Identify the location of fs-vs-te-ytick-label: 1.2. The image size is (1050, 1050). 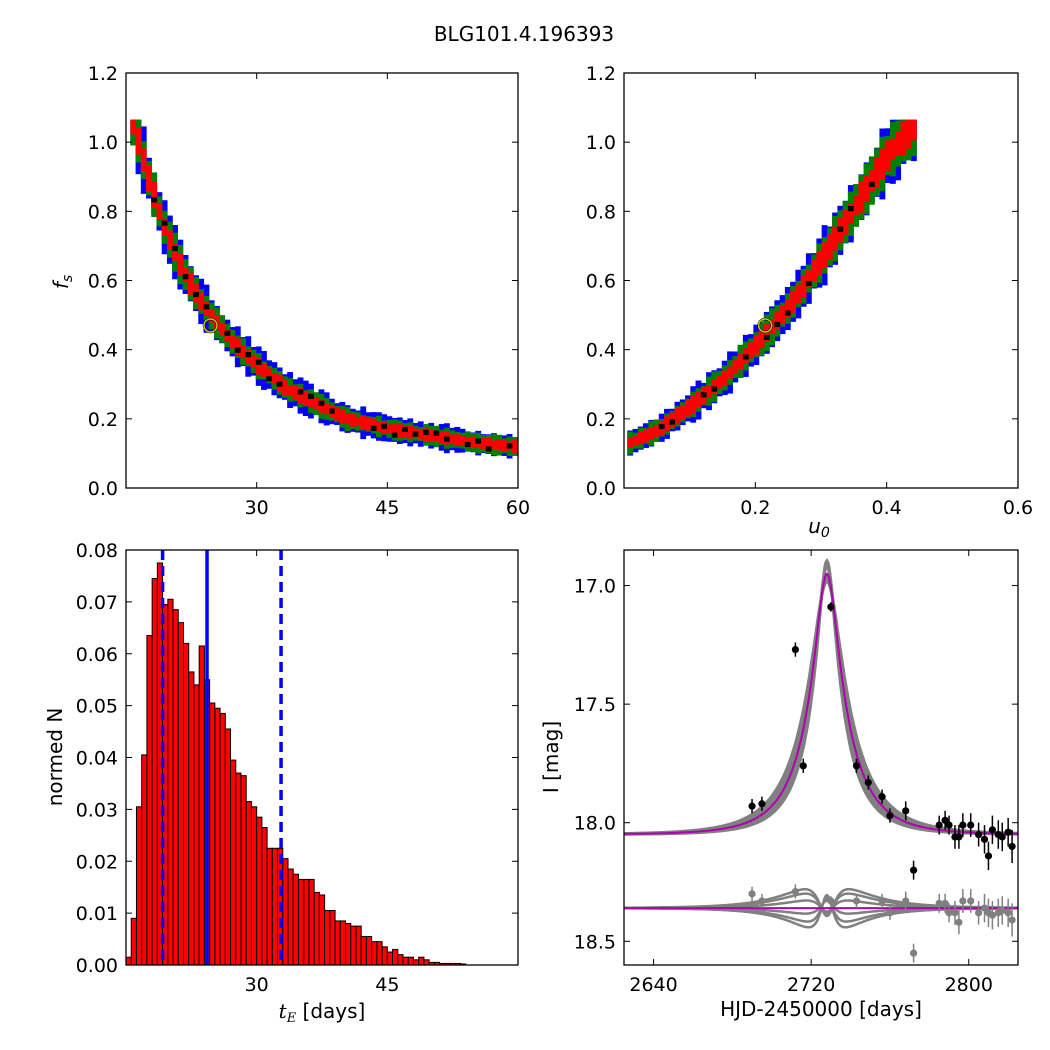
(103, 74).